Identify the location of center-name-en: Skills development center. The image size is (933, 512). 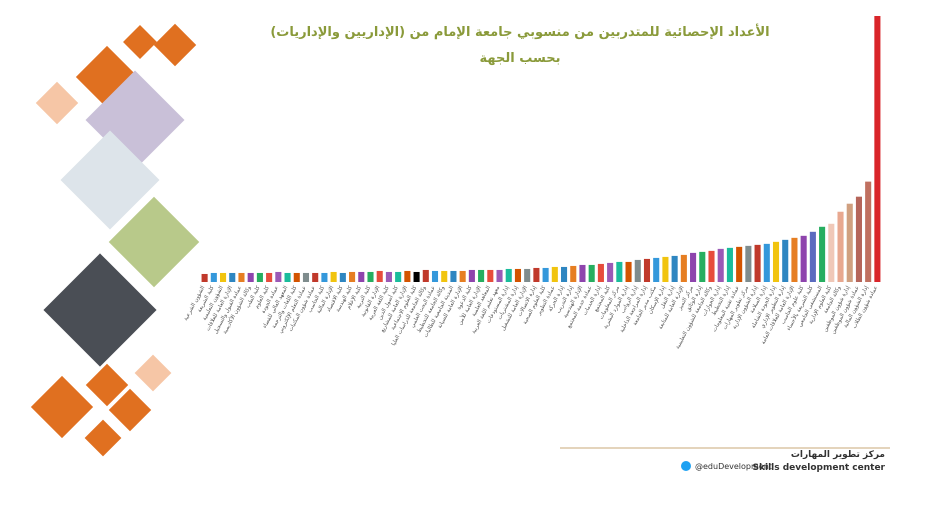
(819, 468).